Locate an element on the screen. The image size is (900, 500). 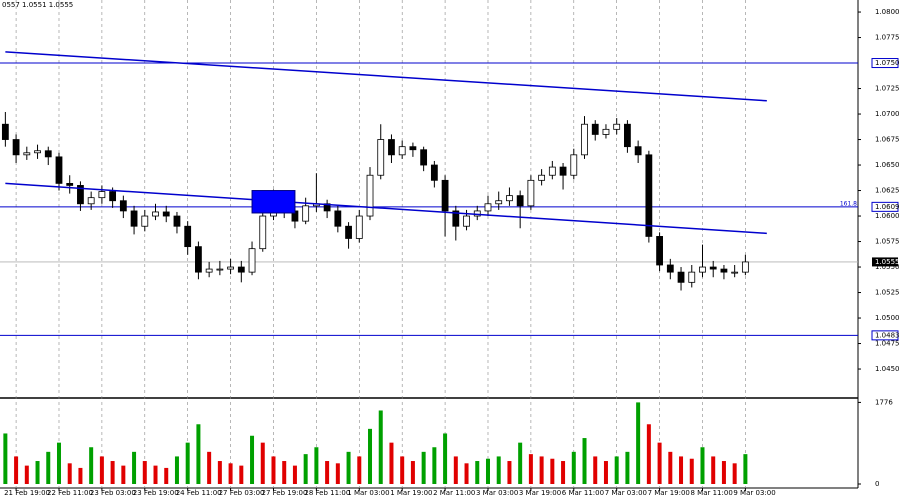
x-tick-label: 27 Feb 19:00 is located at coordinates (284, 493).